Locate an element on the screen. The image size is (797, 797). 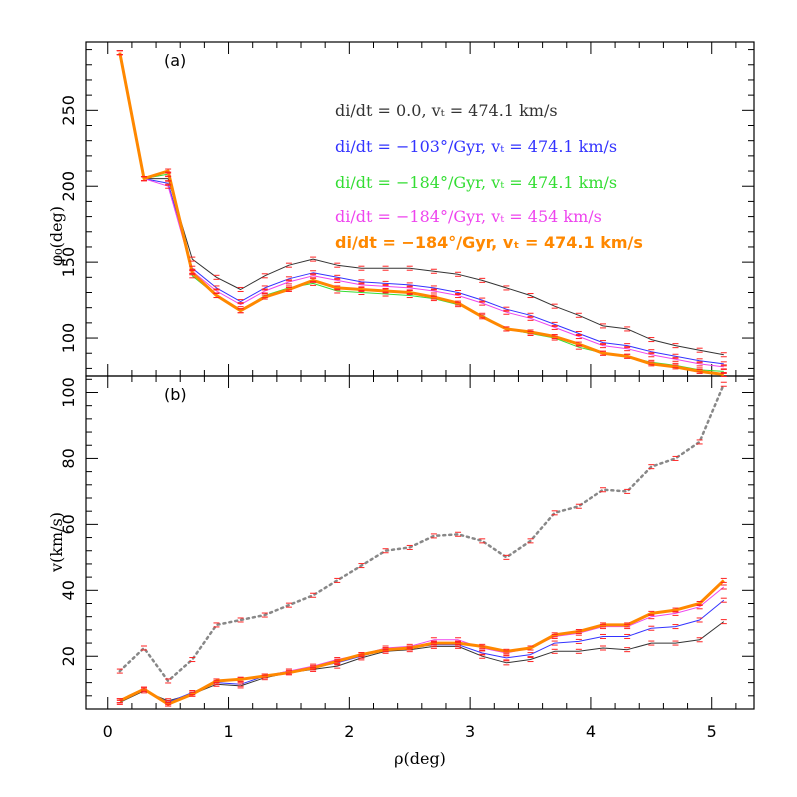
y-tick-label-a: 100 is located at coordinates (68, 338).